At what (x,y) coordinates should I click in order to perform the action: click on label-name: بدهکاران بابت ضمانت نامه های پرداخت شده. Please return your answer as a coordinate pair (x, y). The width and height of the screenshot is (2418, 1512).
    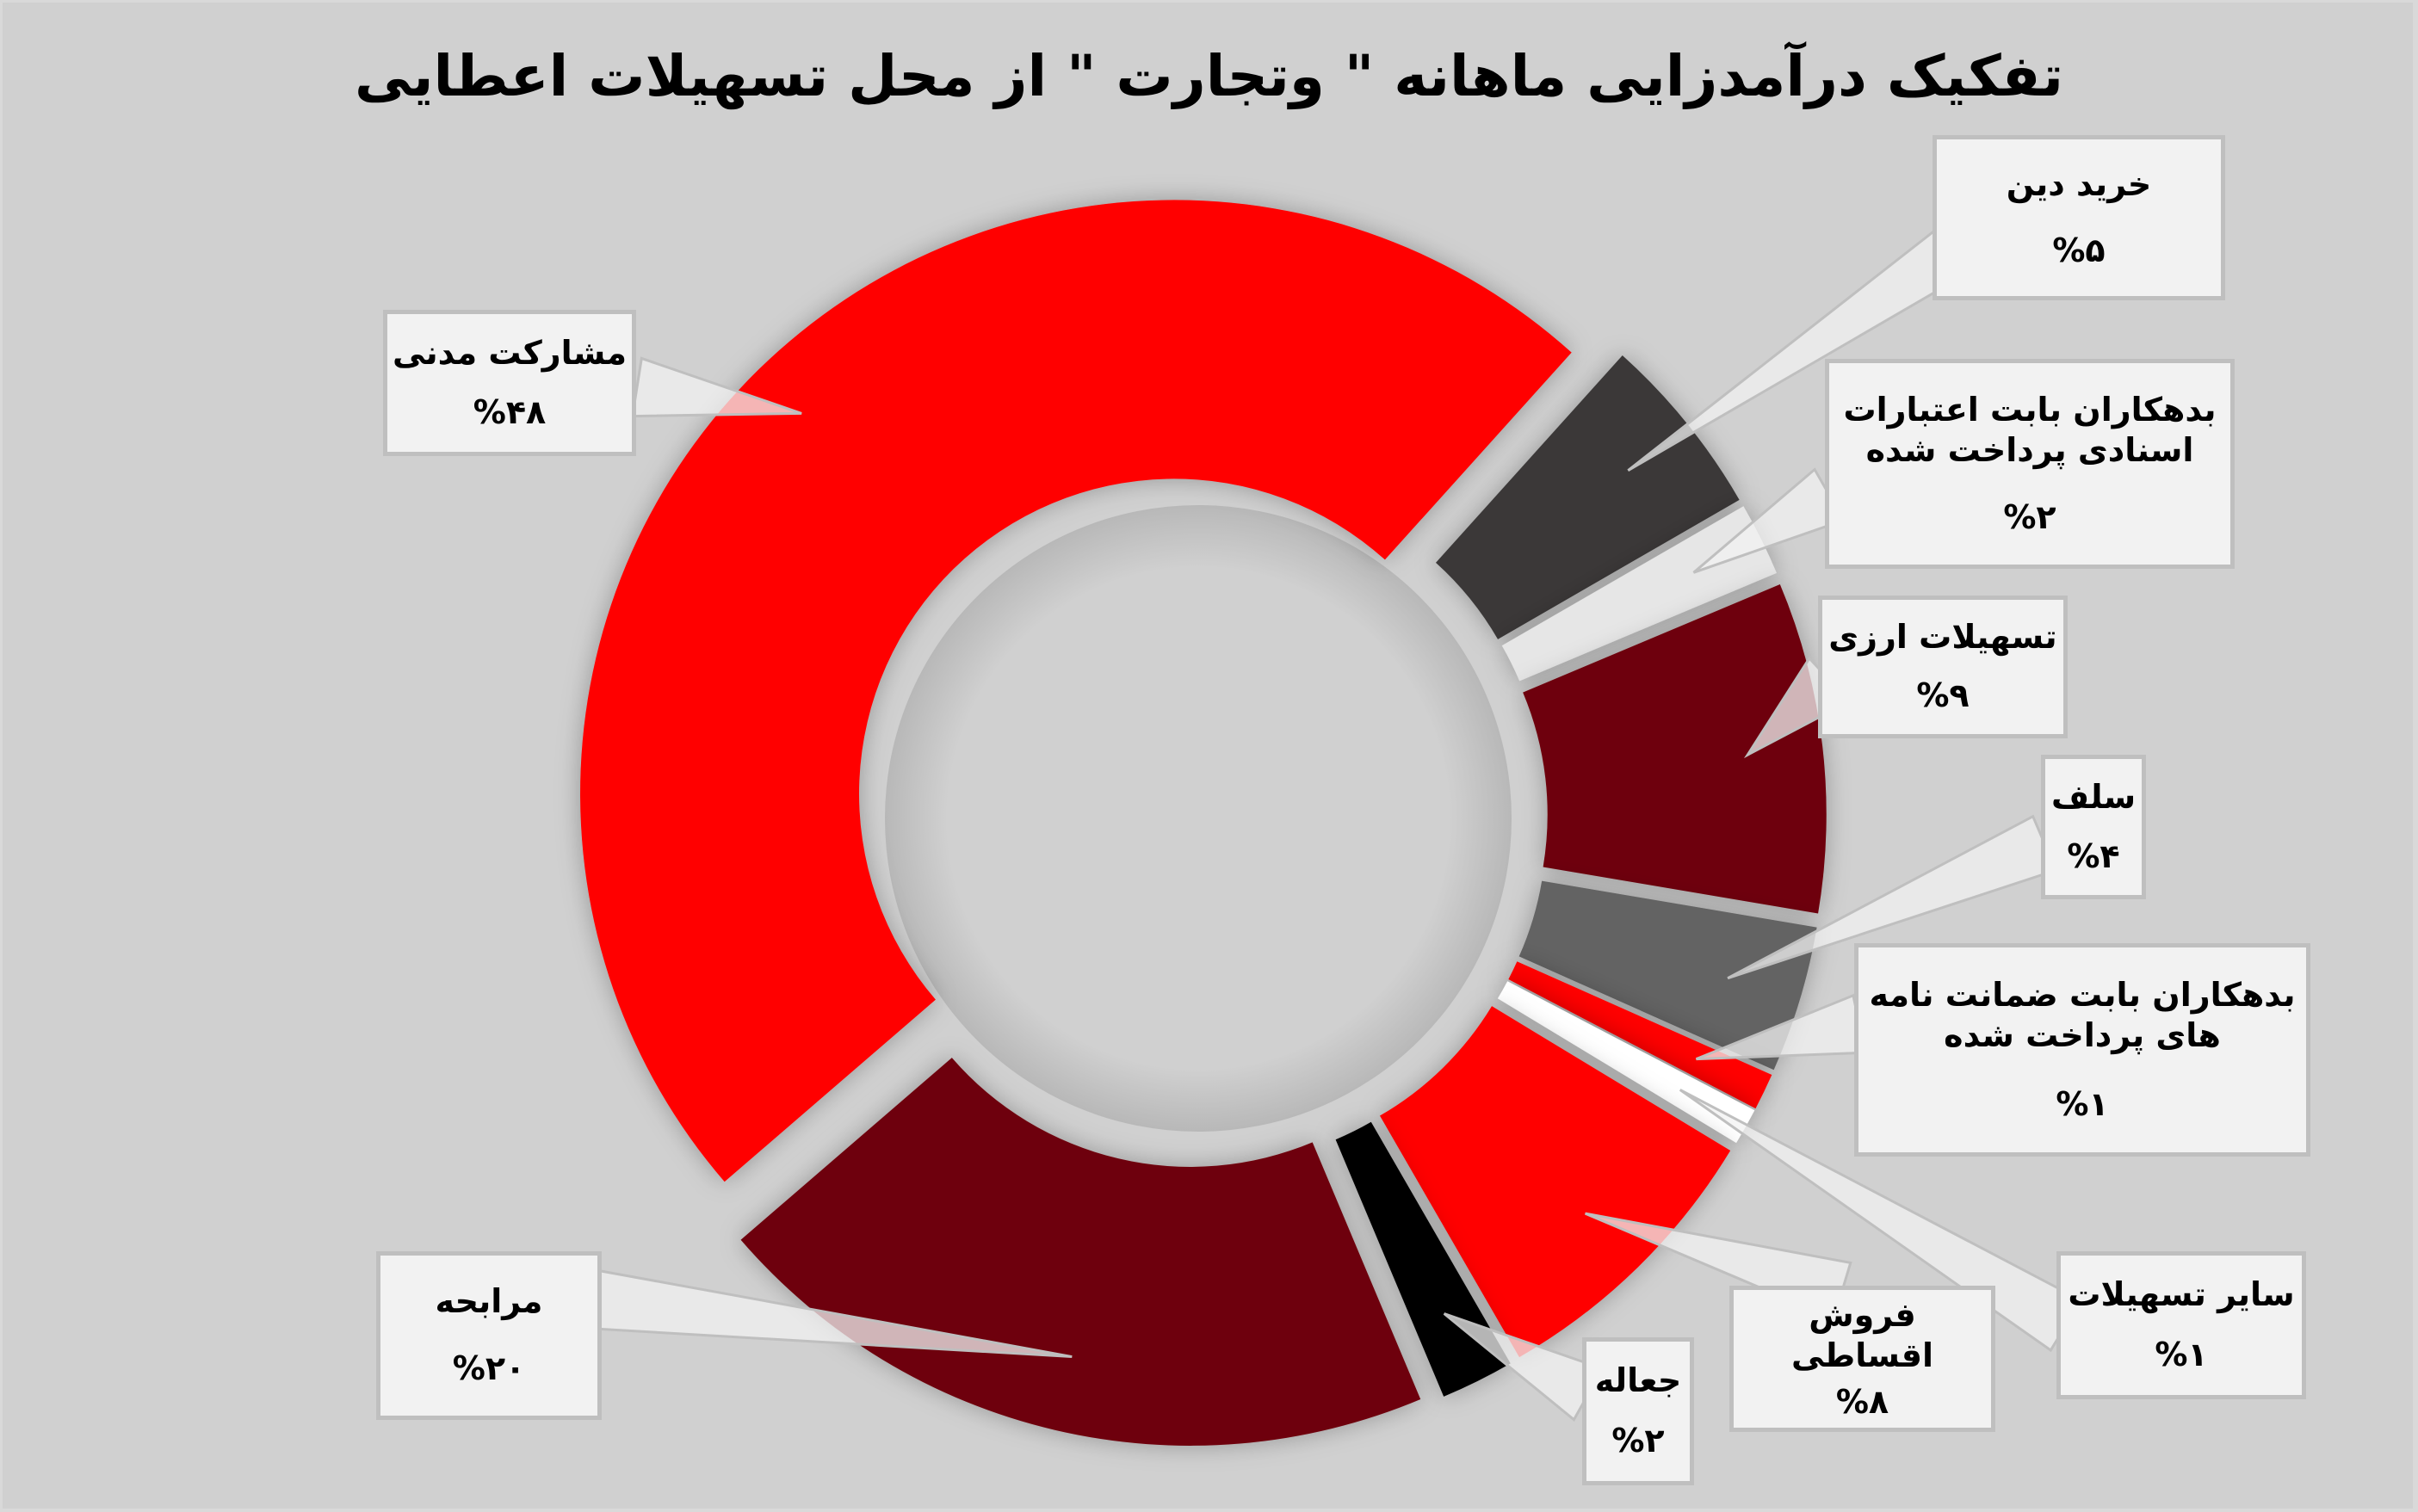
    Looking at the image, I should click on (2083, 1015).